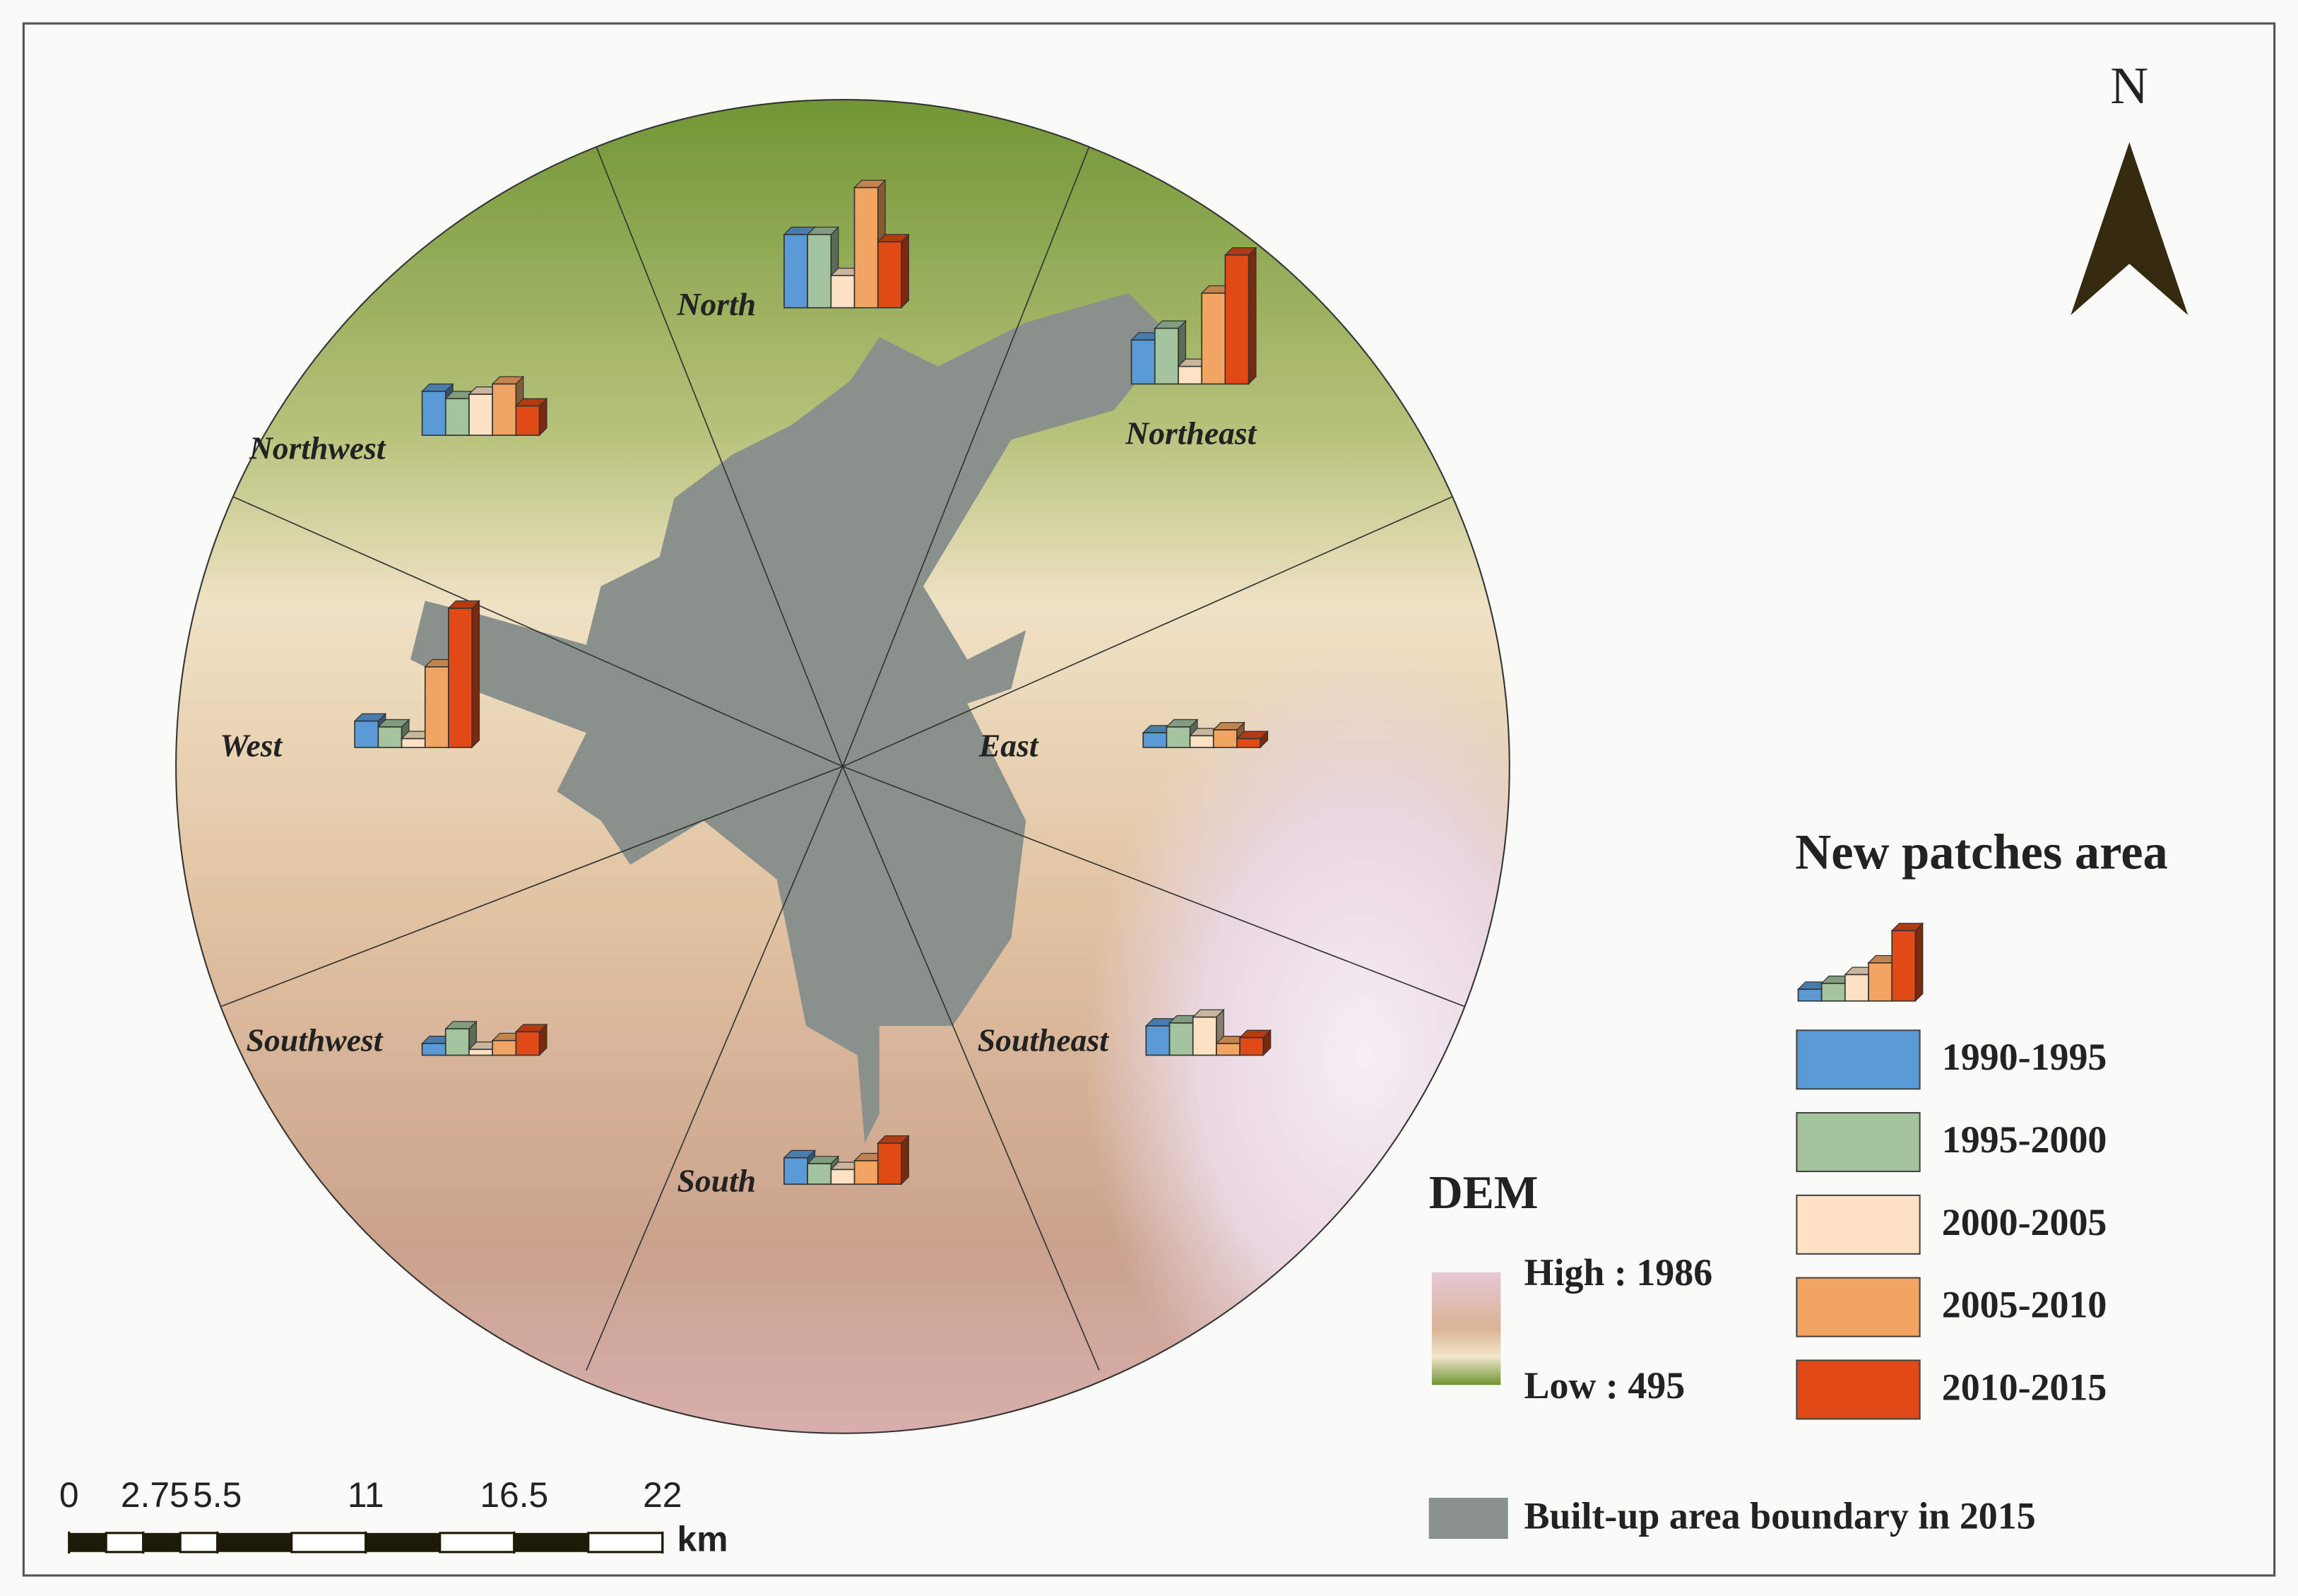  Describe the element at coordinates (2024, 1222) in the screenshot. I see `legend-label: 2000-2005` at that location.